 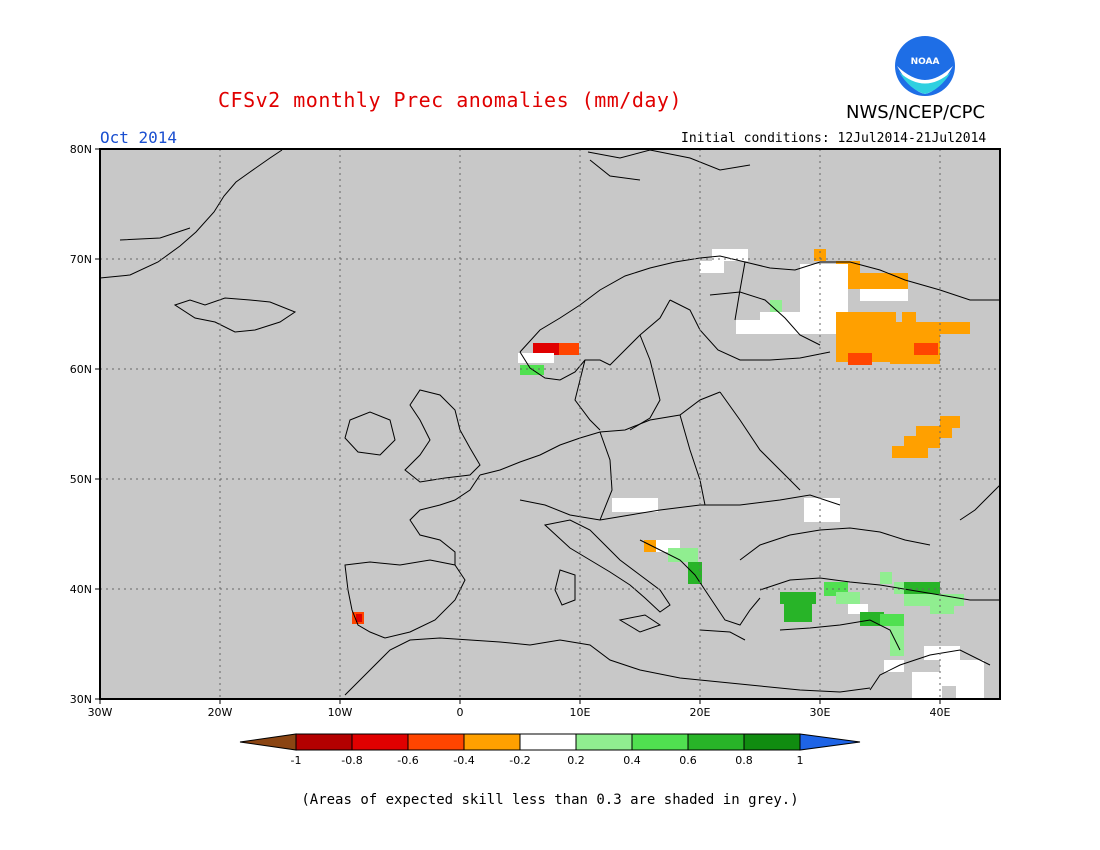 What do you see at coordinates (351, 760) in the screenshot?
I see `colorbar-label: -0.8` at bounding box center [351, 760].